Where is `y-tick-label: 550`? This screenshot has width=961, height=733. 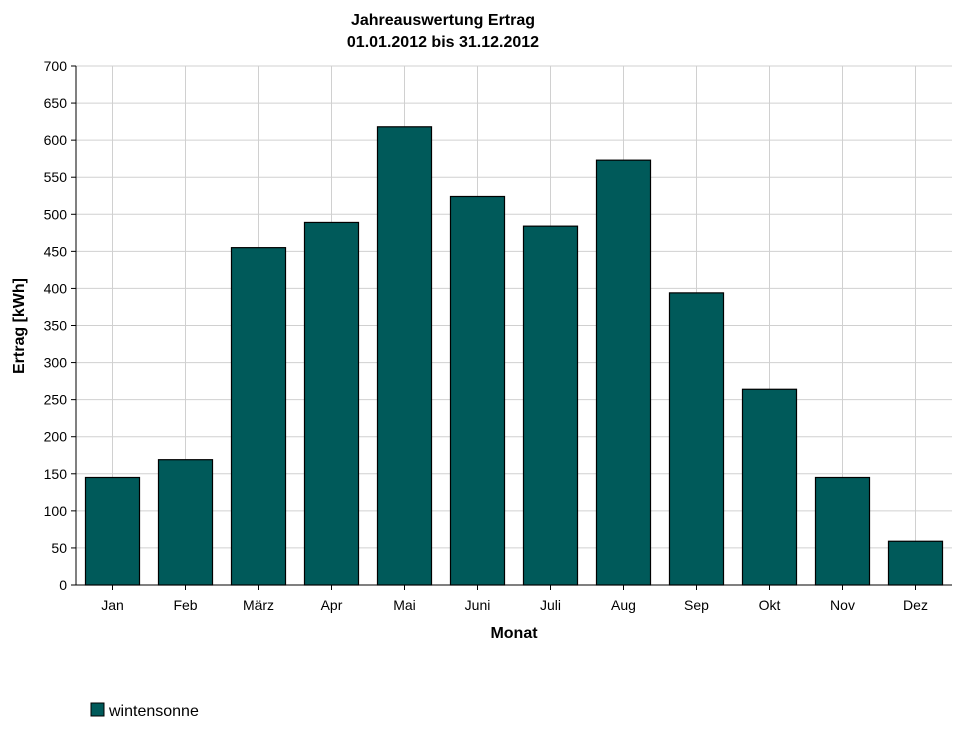
y-tick-label: 550 is located at coordinates (56, 177).